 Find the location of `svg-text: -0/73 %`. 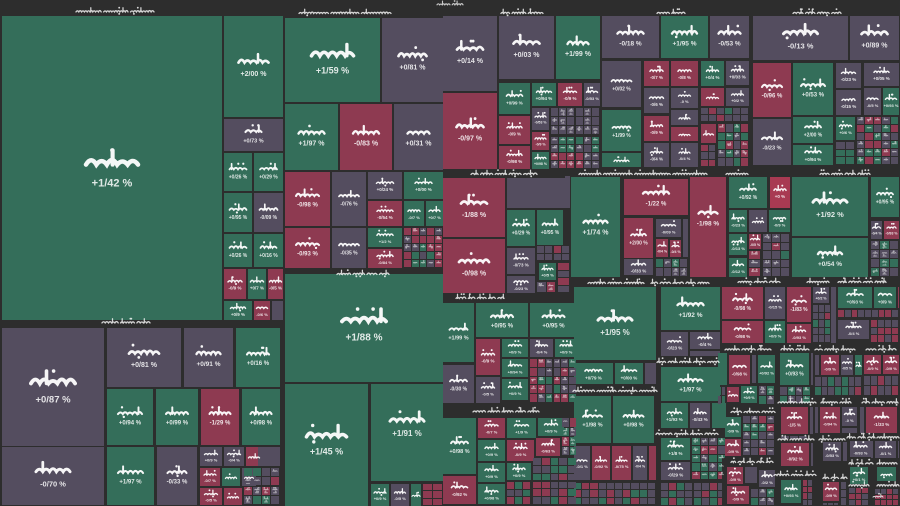

svg-text: -0/73 % is located at coordinates (521, 264).